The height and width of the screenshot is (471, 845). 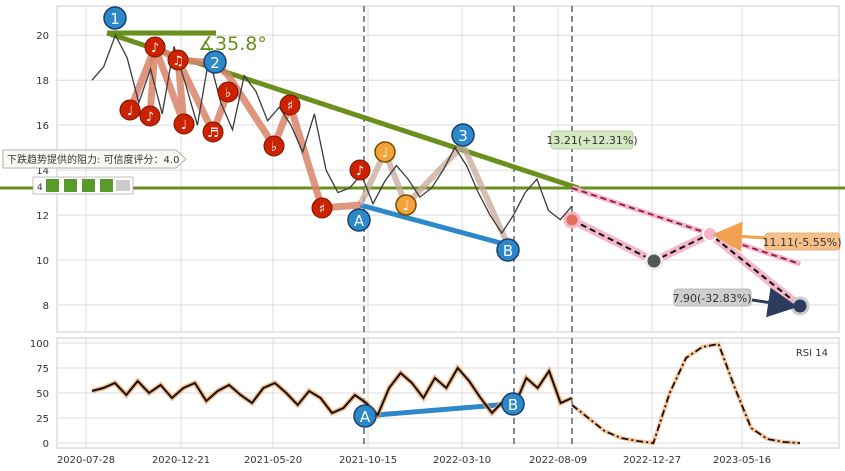 I want to click on rating-box: 4, so click(x=83, y=185).